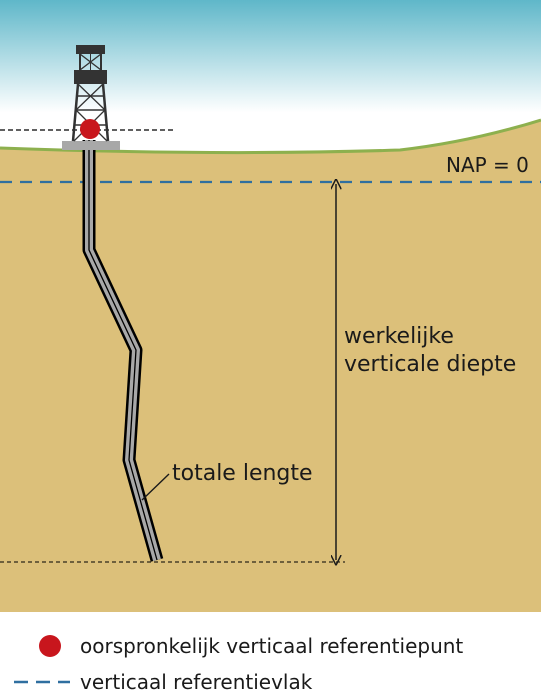 The width and height of the screenshot is (541, 694). What do you see at coordinates (430, 364) in the screenshot?
I see `depth-label-line2: verticale diepte` at bounding box center [430, 364].